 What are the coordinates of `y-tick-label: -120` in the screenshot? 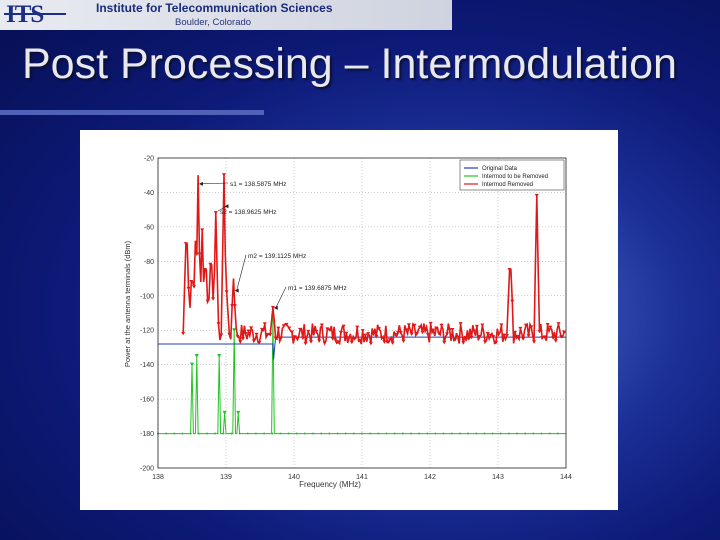 It's located at (147, 331).